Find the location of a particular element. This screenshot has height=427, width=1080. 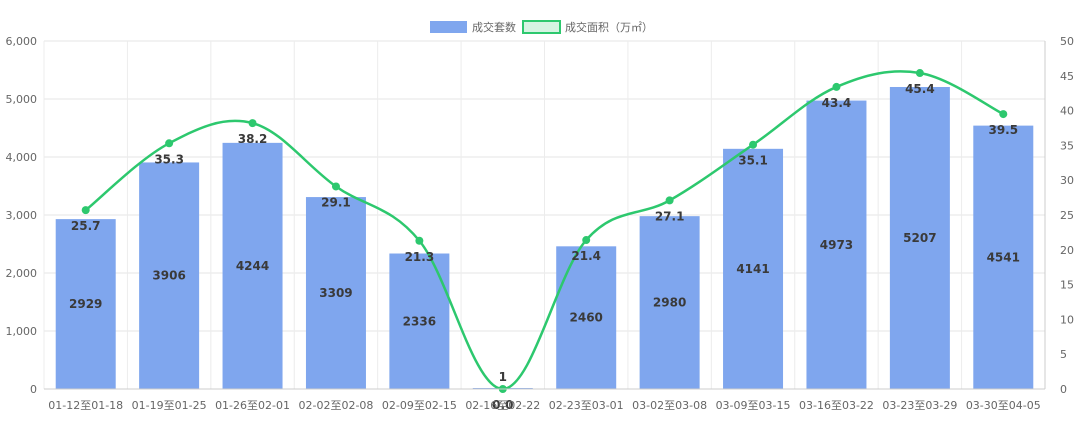

bar-value-label: 4141 is located at coordinates (752, 269).